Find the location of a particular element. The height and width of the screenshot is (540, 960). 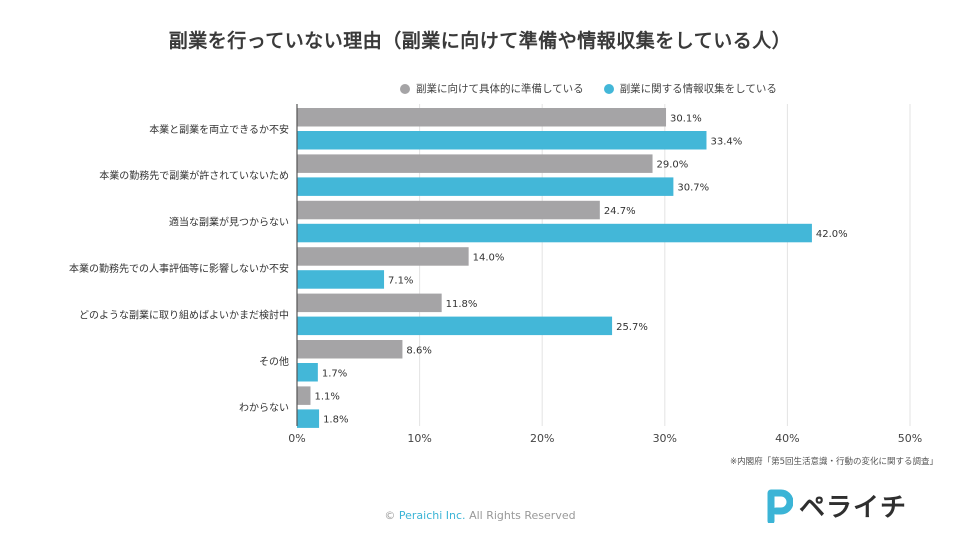

legend-label-series2: 副業に関する情報収集をしている is located at coordinates (698, 89).